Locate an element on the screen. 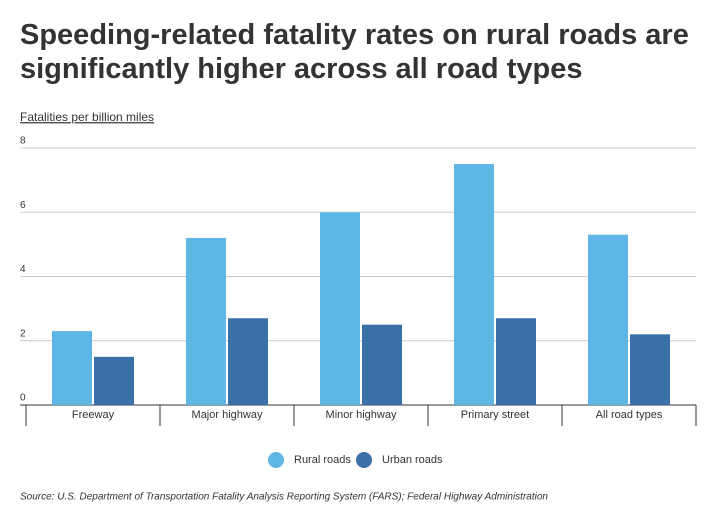 This screenshot has height=518, width=726. y-tick-label: 4 is located at coordinates (23, 269).